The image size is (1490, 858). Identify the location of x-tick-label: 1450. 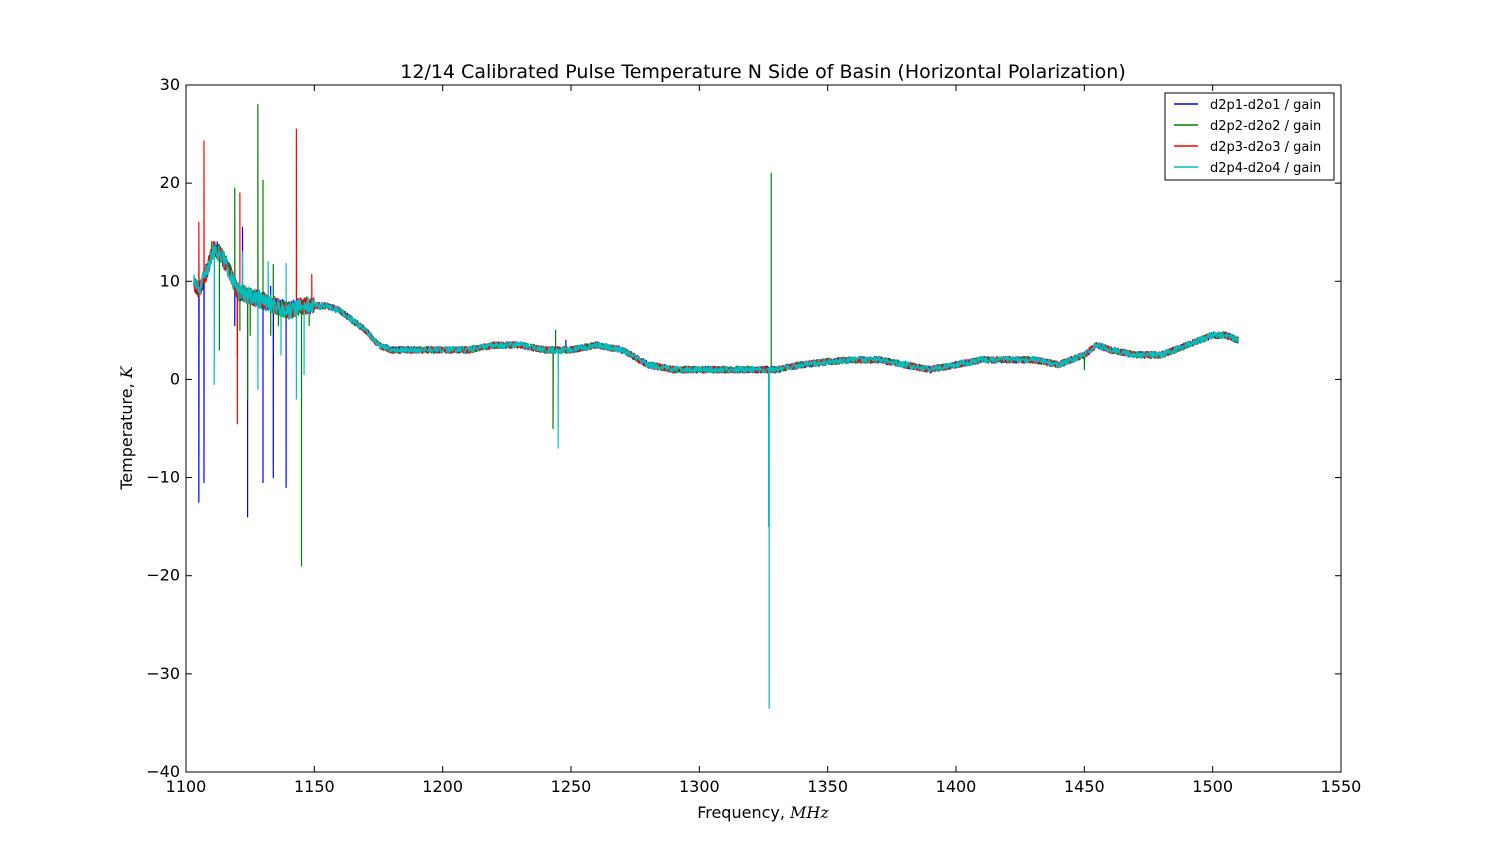
(1084, 786).